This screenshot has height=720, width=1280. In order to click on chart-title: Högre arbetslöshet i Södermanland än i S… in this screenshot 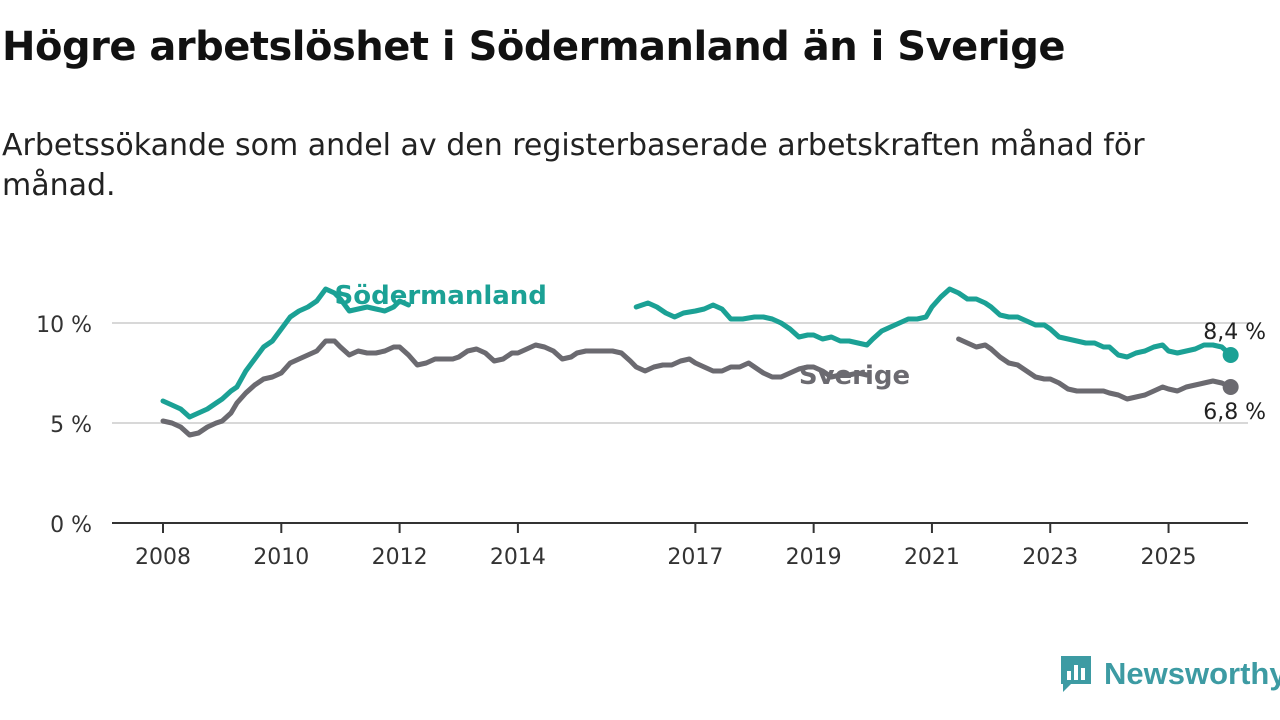, I will do `click(533, 47)`.